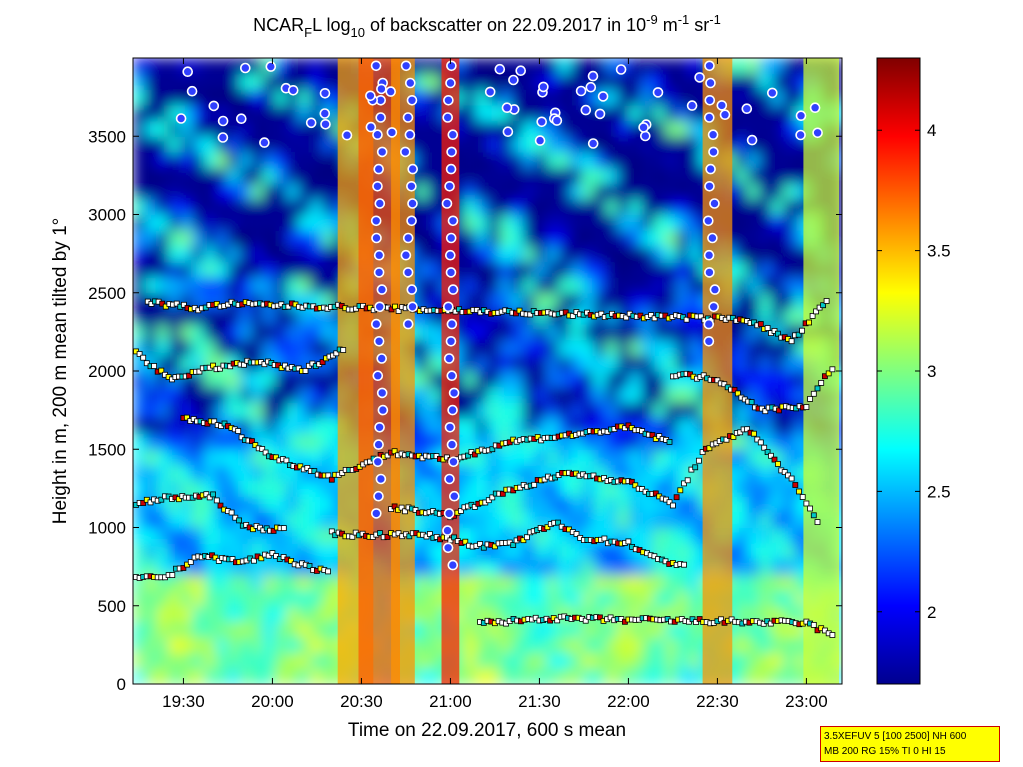 This screenshot has width=1023, height=767. I want to click on colorbar-tick-label: 4, so click(931, 130).